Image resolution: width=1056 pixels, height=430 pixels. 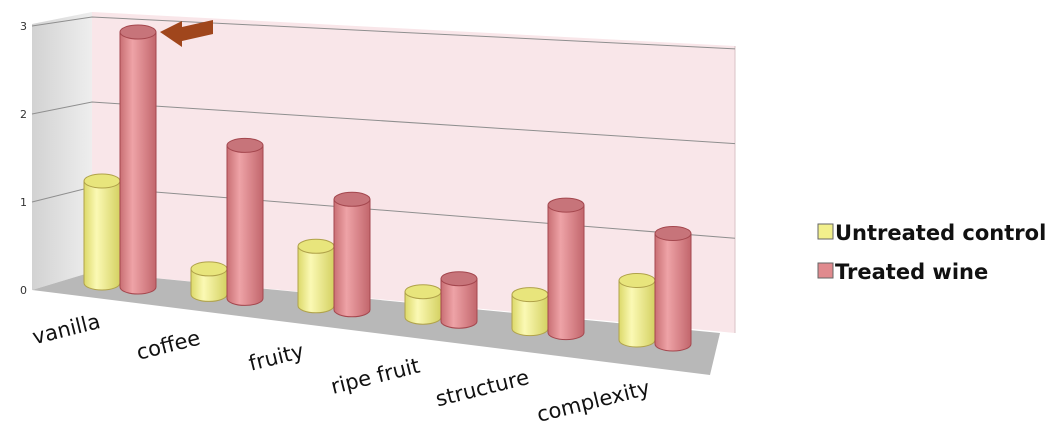 I want to click on bar-treated-structure, so click(x=566, y=269).